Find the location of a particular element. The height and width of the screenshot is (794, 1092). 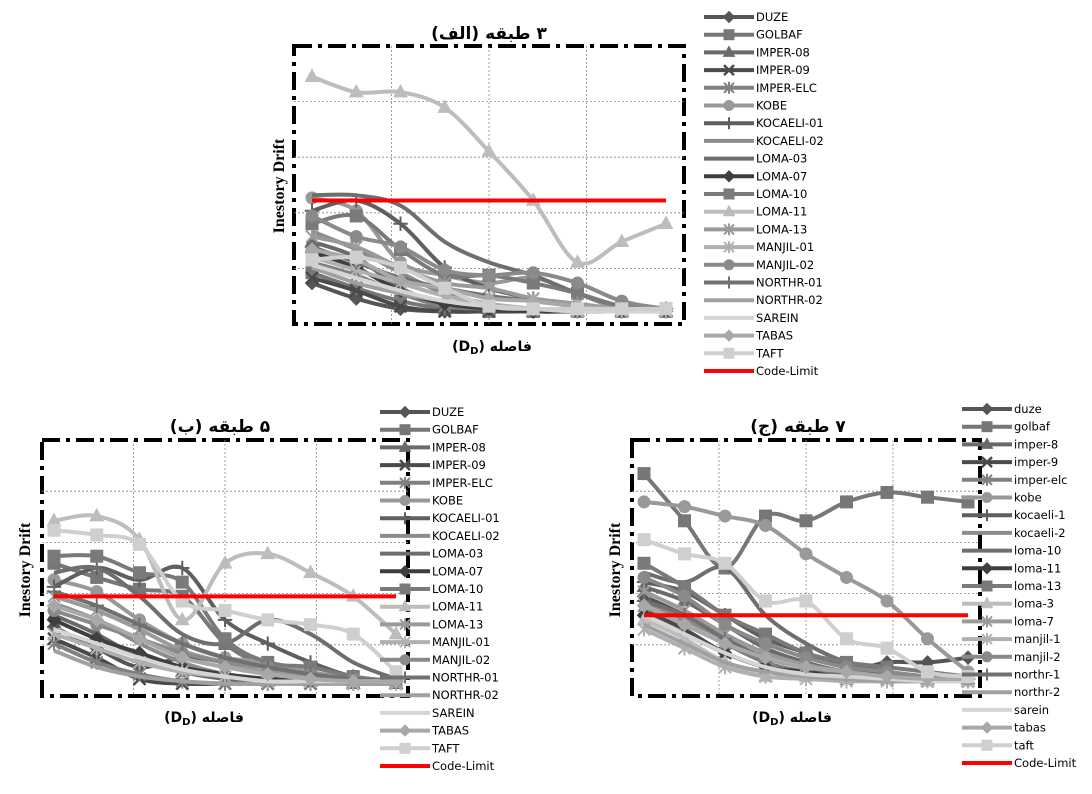

legend-label: Code-Limit is located at coordinates (787, 371).